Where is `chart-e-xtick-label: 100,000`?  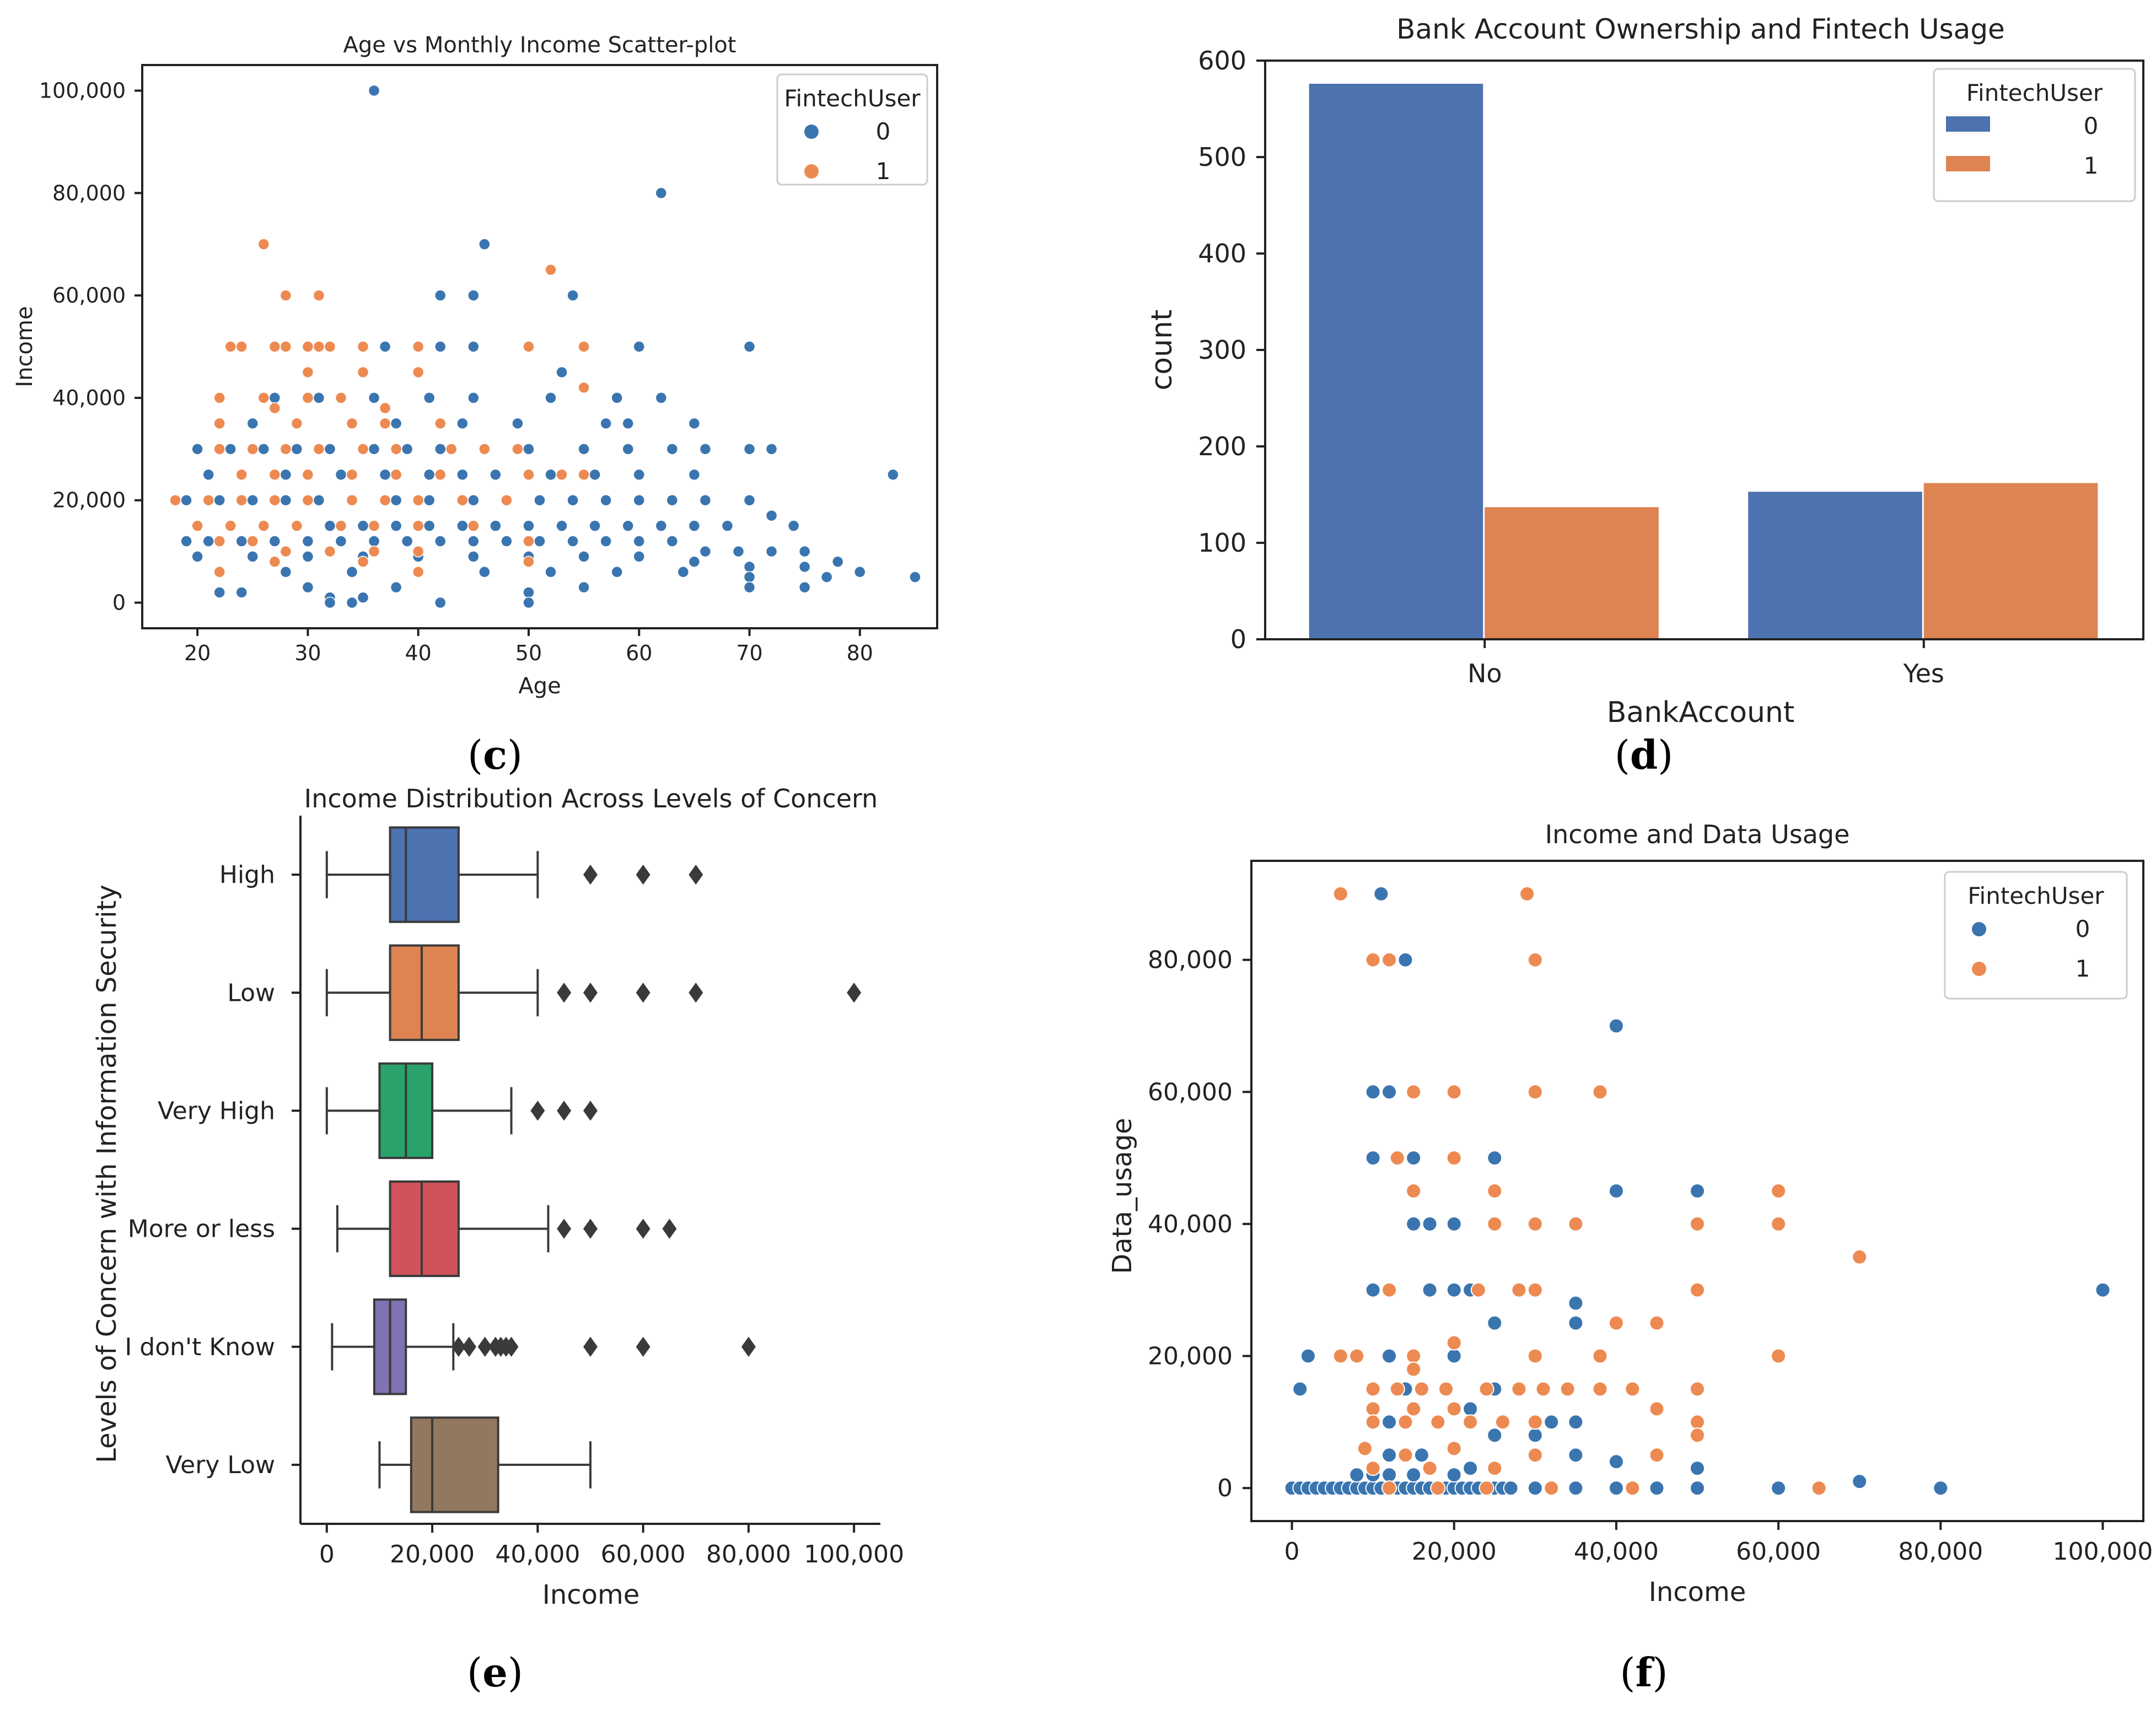 chart-e-xtick-label: 100,000 is located at coordinates (854, 1554).